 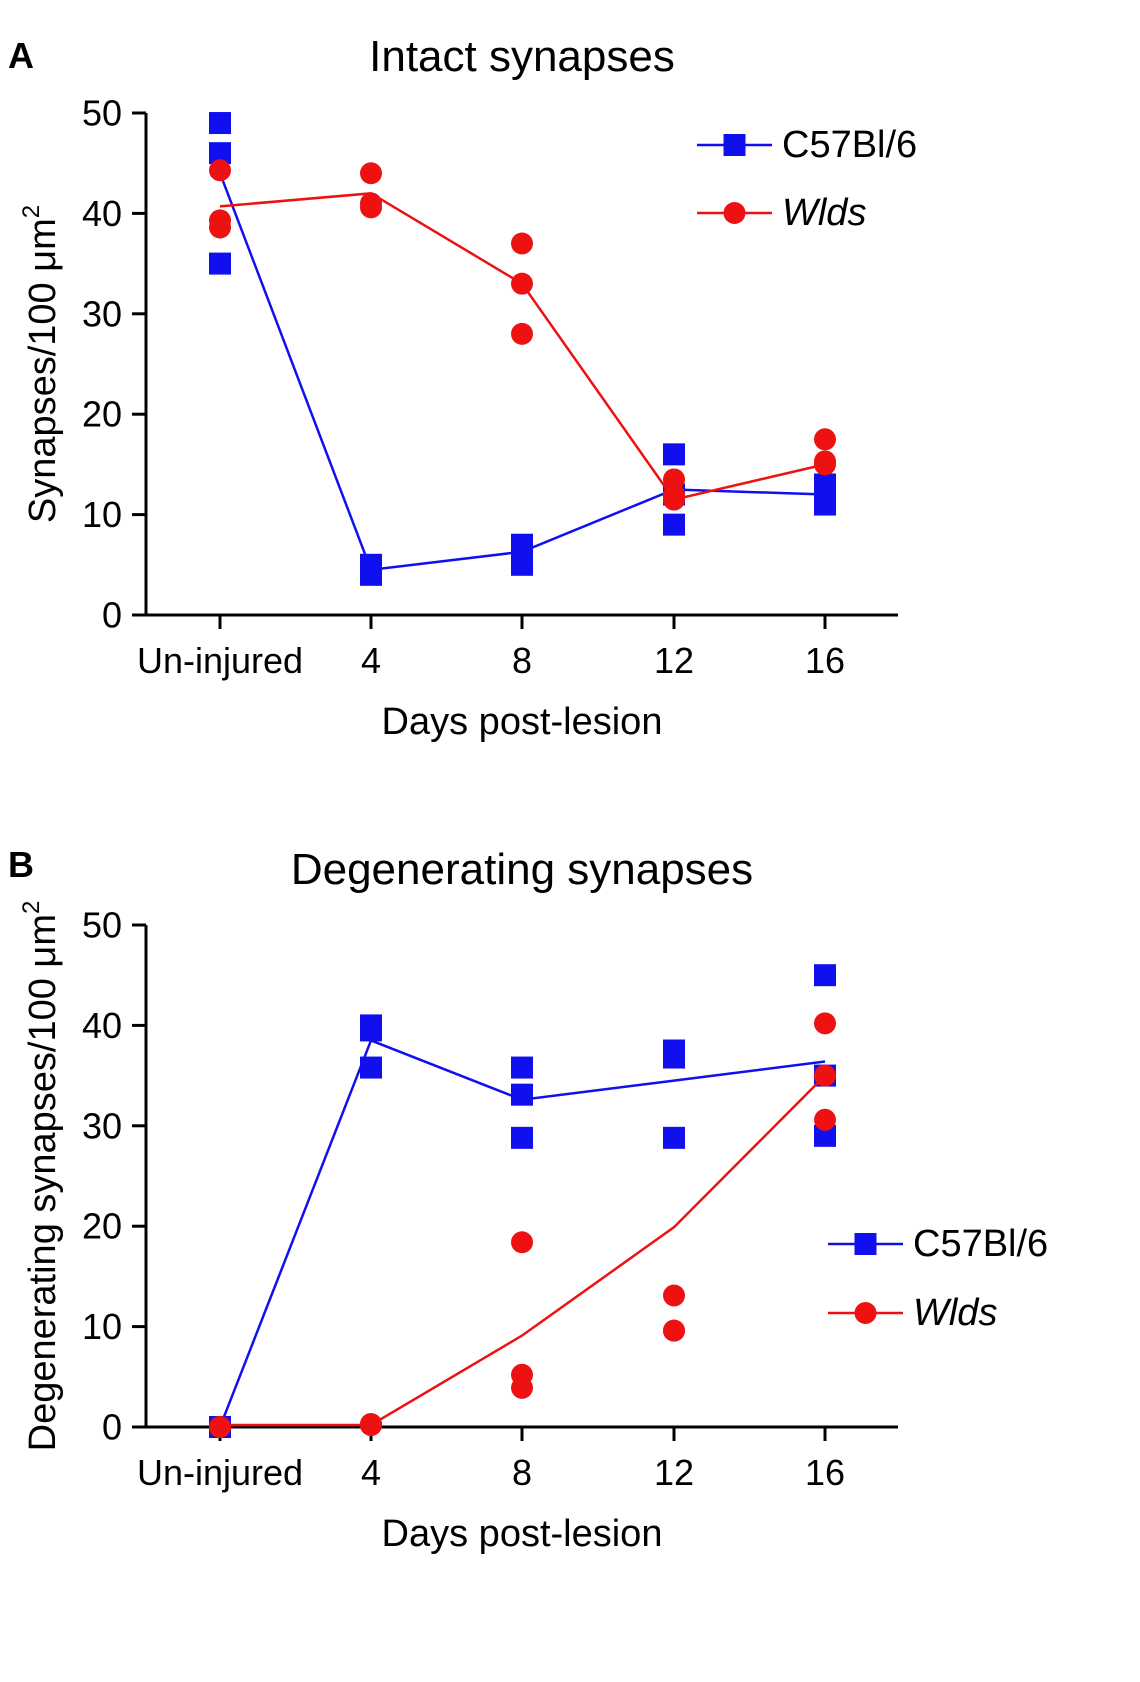 What do you see at coordinates (21, 55) in the screenshot?
I see `panel-letter: A` at bounding box center [21, 55].